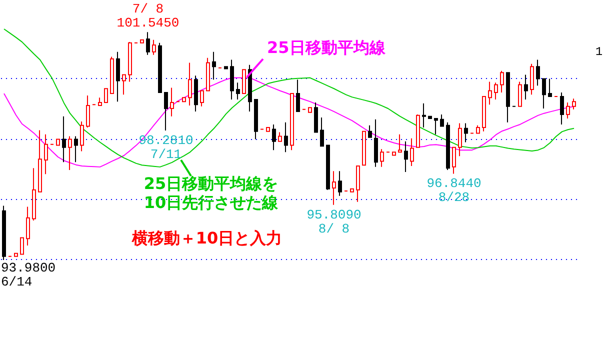 The height and width of the screenshot is (349, 608). What do you see at coordinates (454, 191) in the screenshot?
I see `annotation: 96.8440 8/28` at bounding box center [454, 191].